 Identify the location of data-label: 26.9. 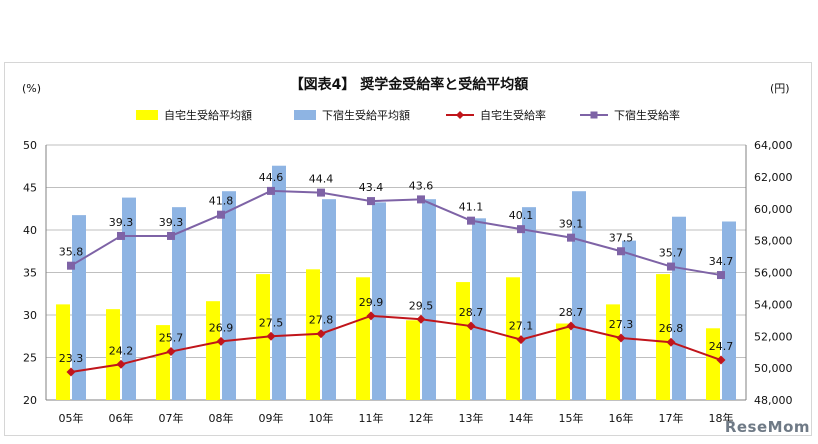
(221, 327).